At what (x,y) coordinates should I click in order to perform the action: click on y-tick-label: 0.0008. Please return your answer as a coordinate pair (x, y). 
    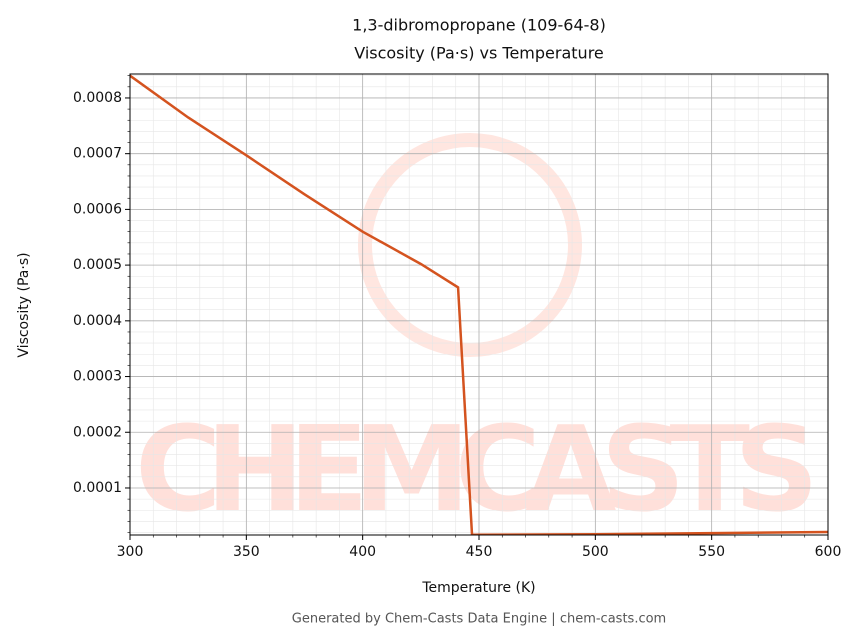
    Looking at the image, I should click on (97, 98).